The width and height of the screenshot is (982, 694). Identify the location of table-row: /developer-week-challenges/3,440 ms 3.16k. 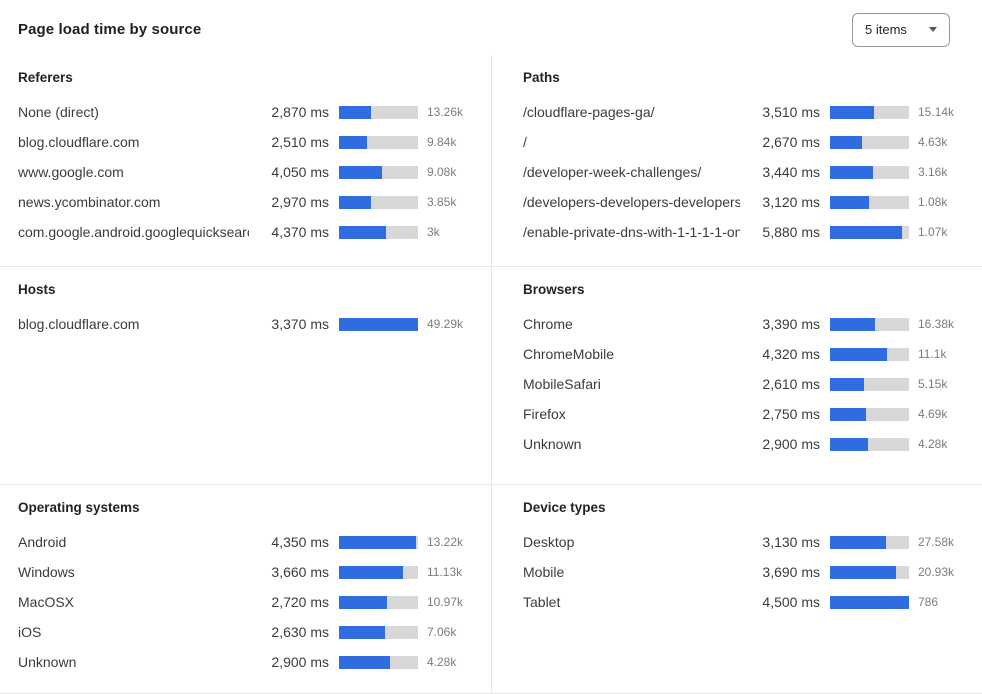
(743, 172).